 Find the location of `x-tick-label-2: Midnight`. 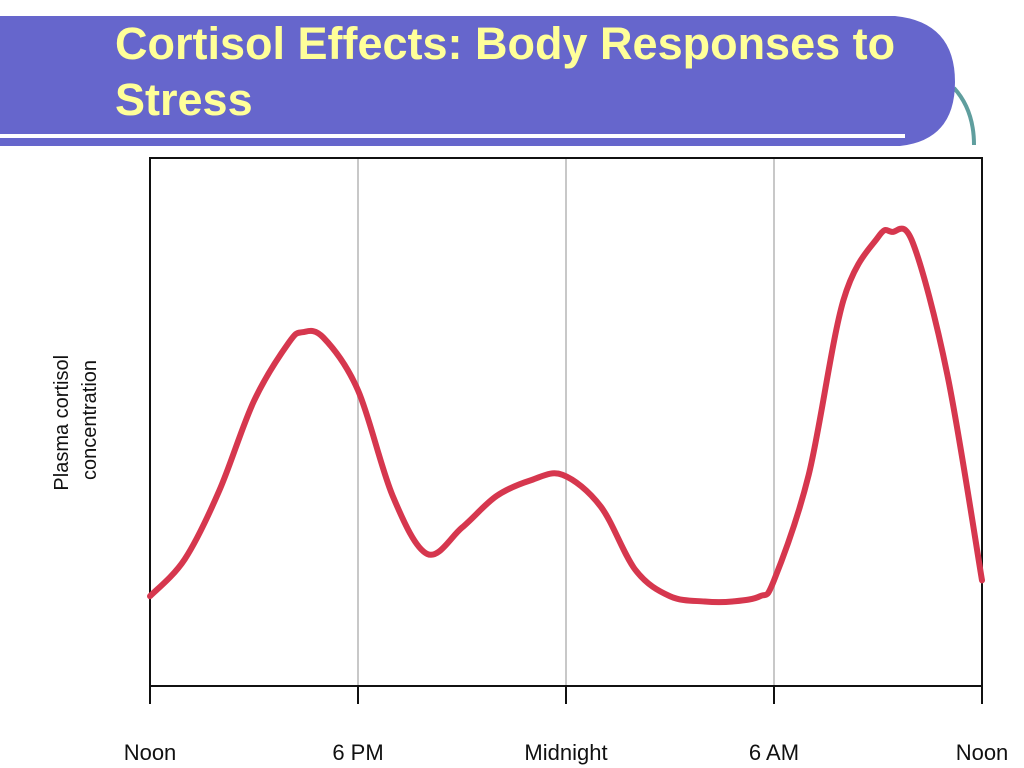

x-tick-label-2: Midnight is located at coordinates (565, 752).